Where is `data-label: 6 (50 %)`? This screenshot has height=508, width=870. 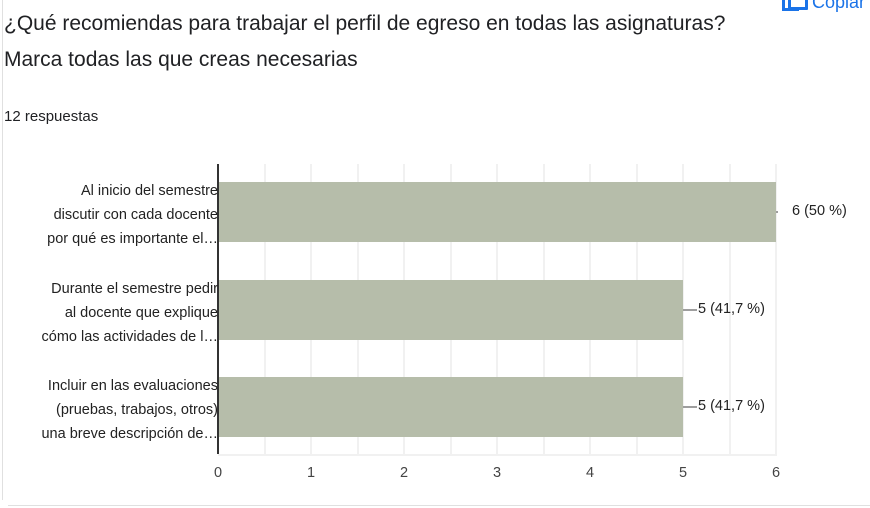 data-label: 6 (50 %) is located at coordinates (819, 211).